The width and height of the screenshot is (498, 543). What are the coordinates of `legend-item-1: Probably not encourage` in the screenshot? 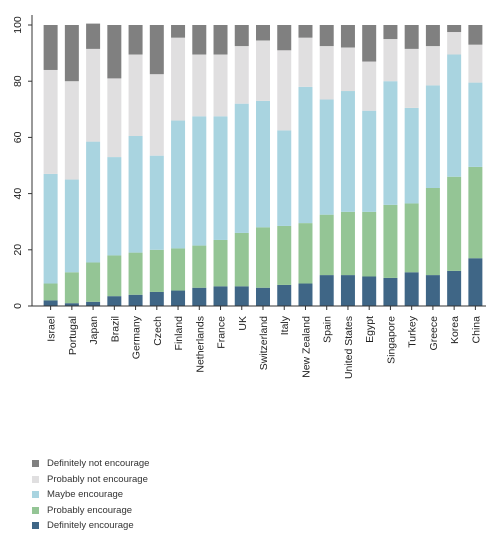 It's located at (90, 480).